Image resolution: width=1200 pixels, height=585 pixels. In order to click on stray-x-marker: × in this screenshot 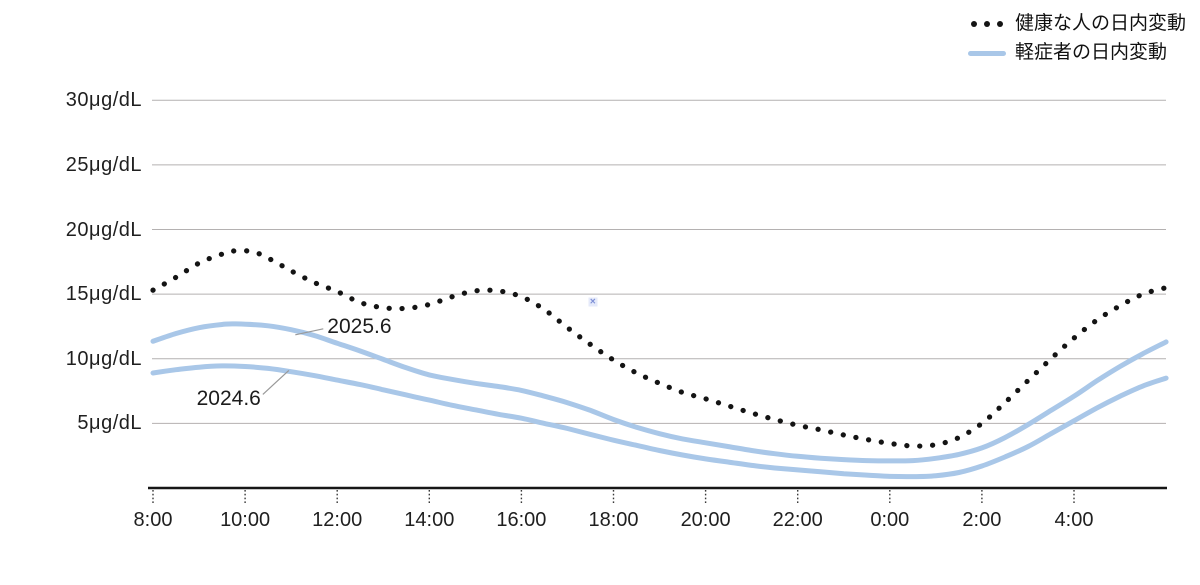, I will do `click(593, 302)`.